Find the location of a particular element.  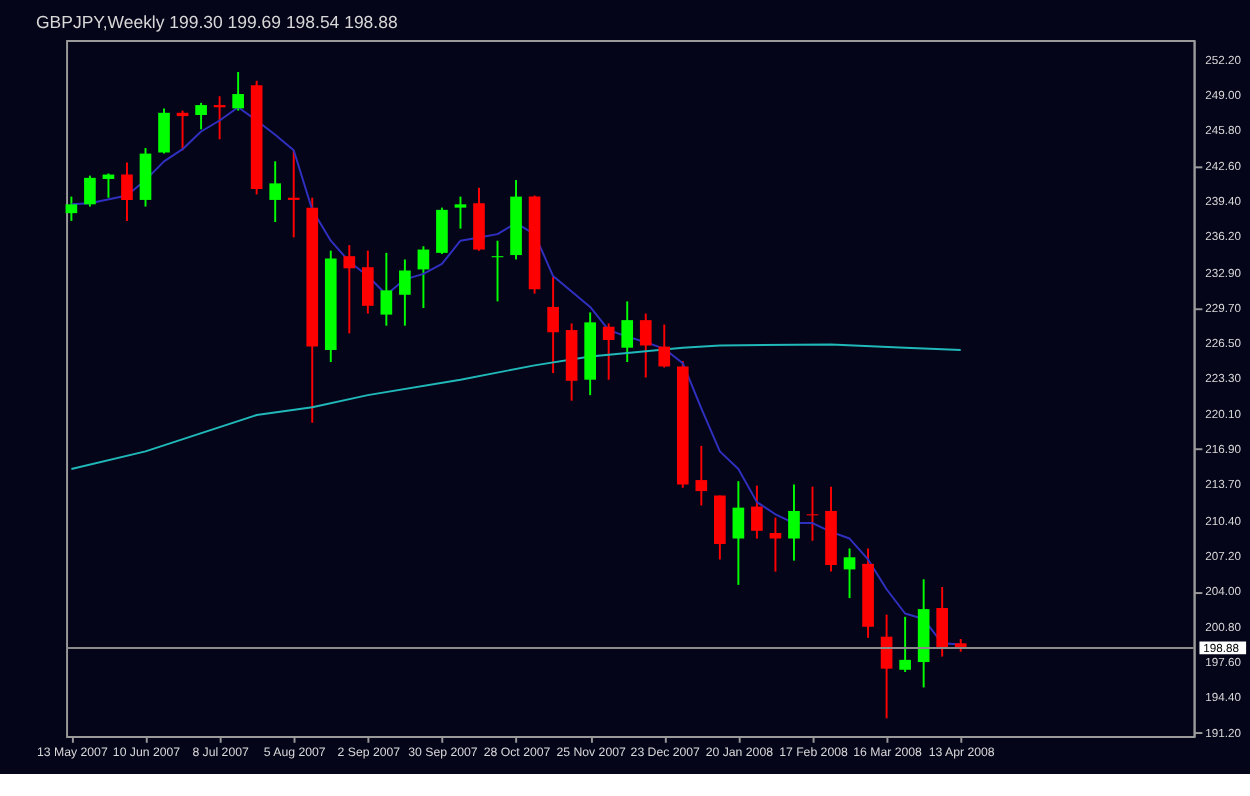

chart-title: GBPJPY,Weekly 199.30 199.69 198.54 198.88 is located at coordinates (217, 22).